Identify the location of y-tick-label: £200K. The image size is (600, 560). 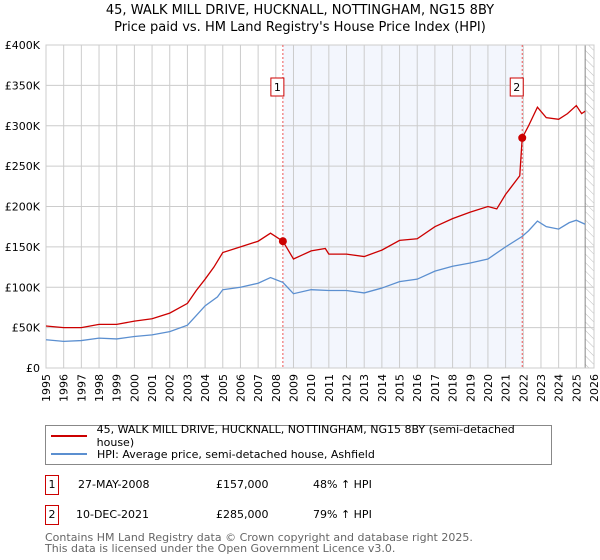
(23, 207).